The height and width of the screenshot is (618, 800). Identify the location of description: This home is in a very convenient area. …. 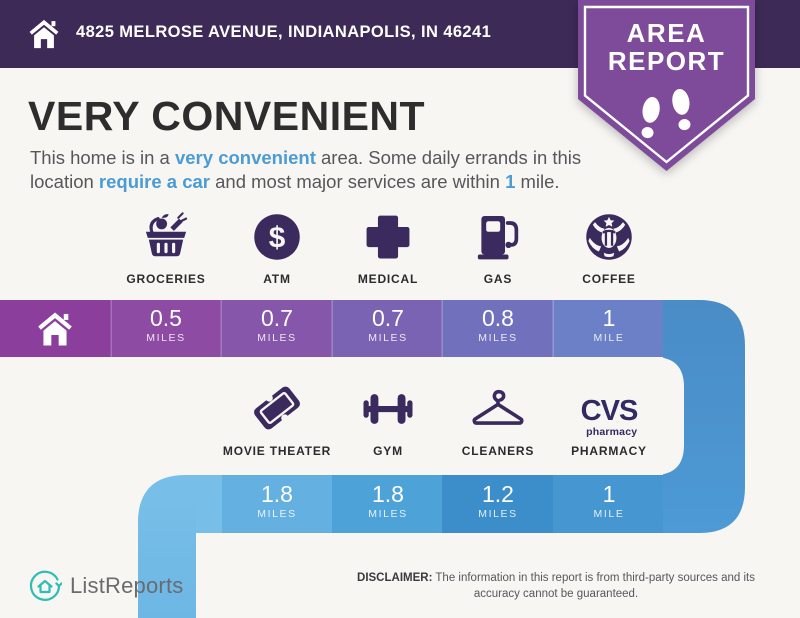
(312, 170).